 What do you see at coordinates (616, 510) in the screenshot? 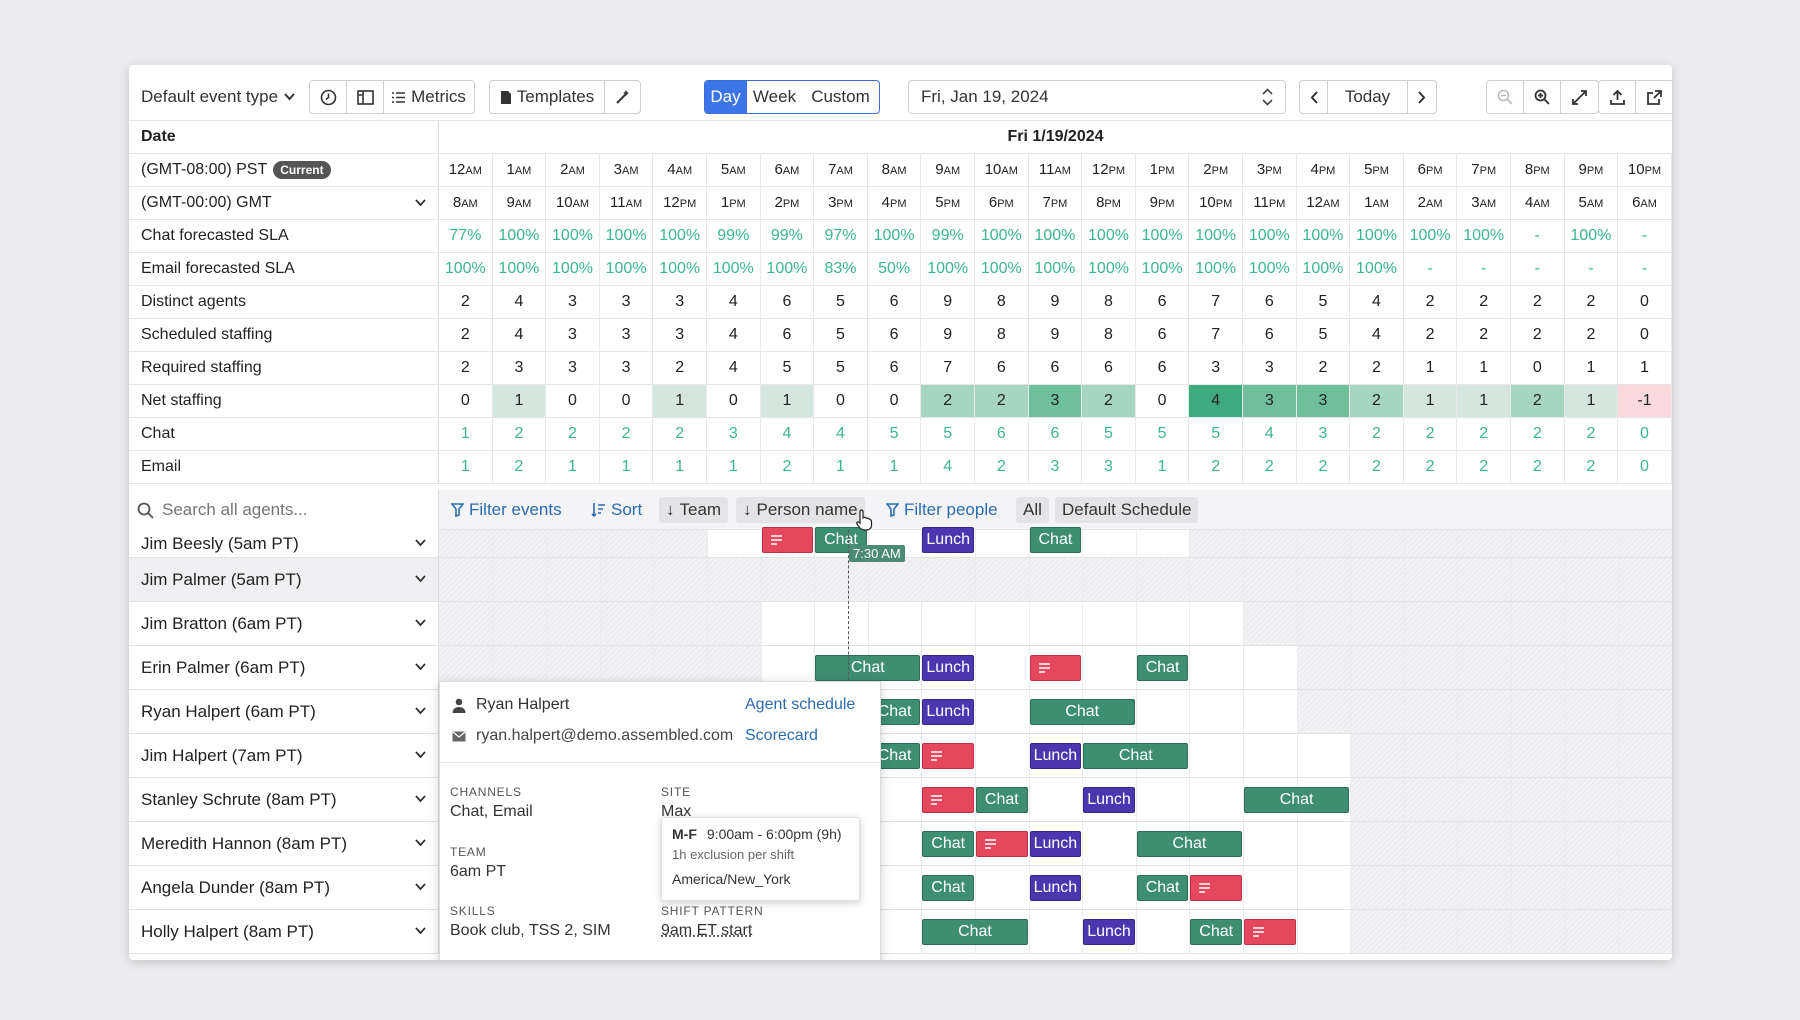
I see `sort-button: Sort` at bounding box center [616, 510].